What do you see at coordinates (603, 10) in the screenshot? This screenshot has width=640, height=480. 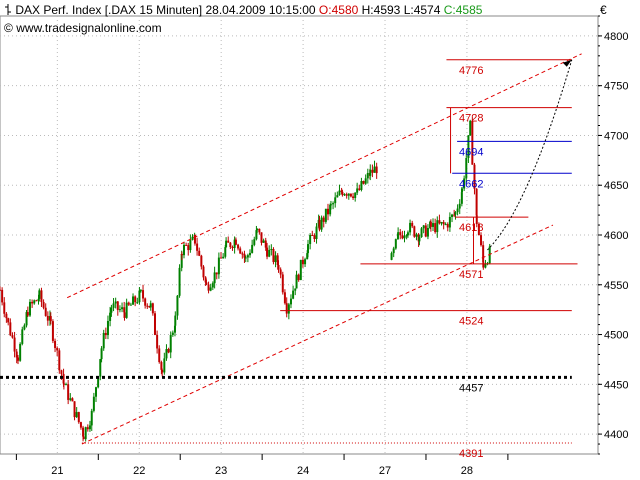 I see `currency-symbol: €` at bounding box center [603, 10].